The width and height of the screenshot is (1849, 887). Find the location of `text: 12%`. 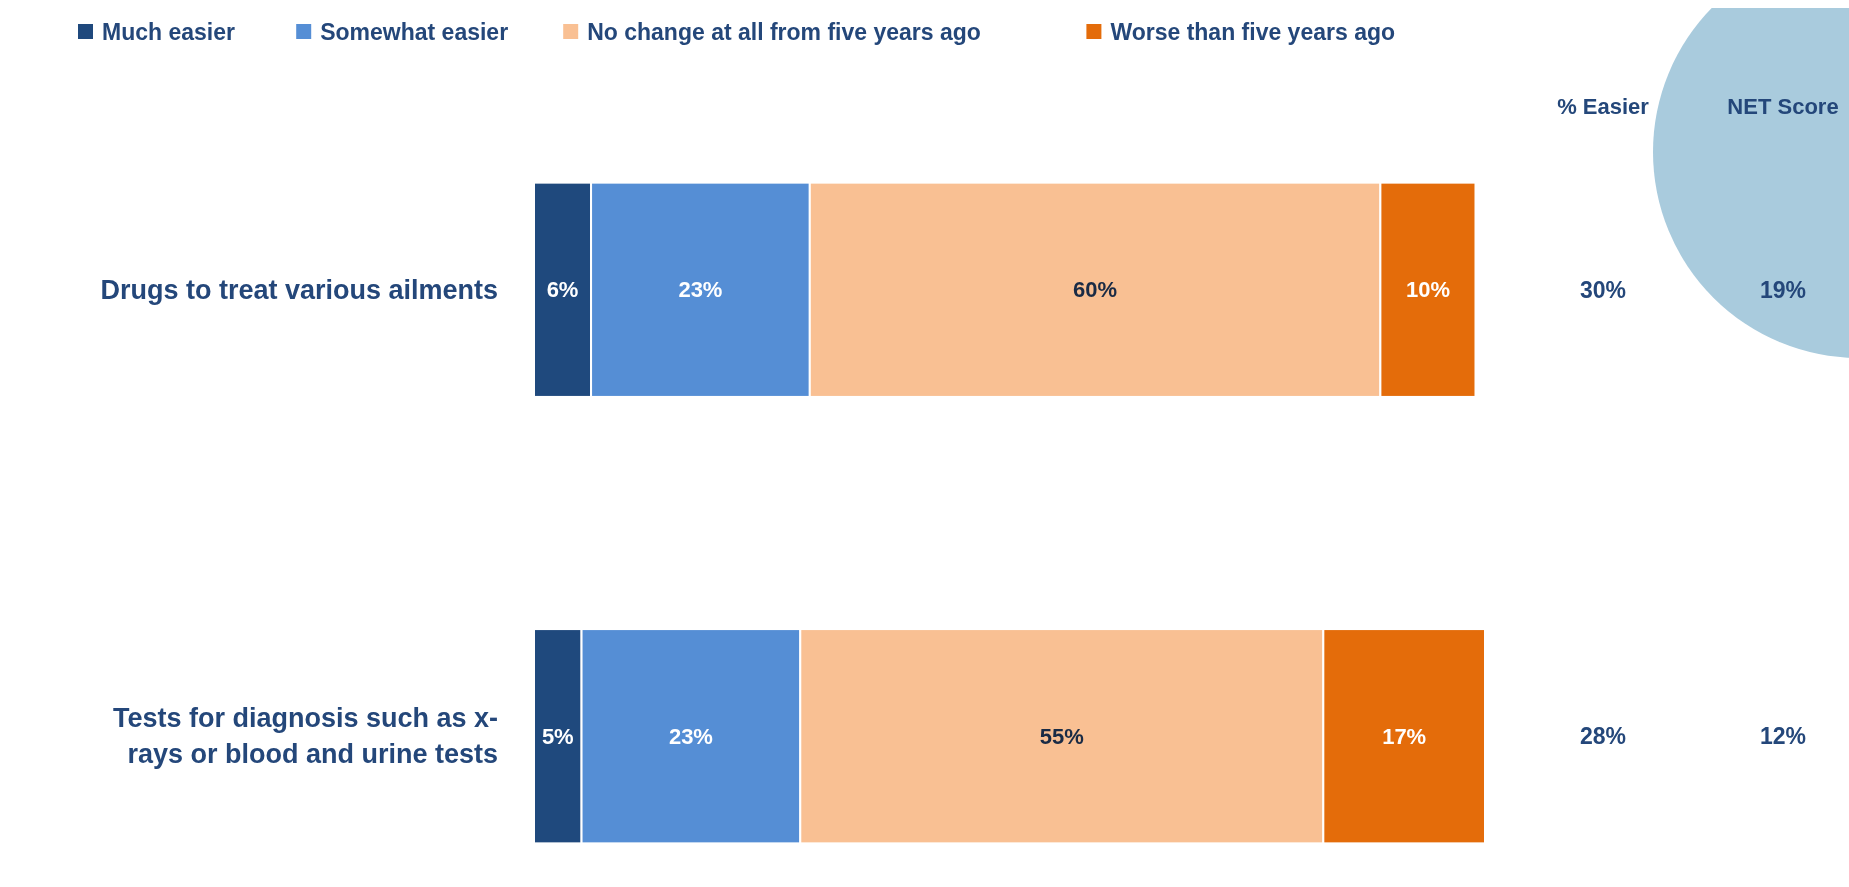

text: 12% is located at coordinates (1783, 736).